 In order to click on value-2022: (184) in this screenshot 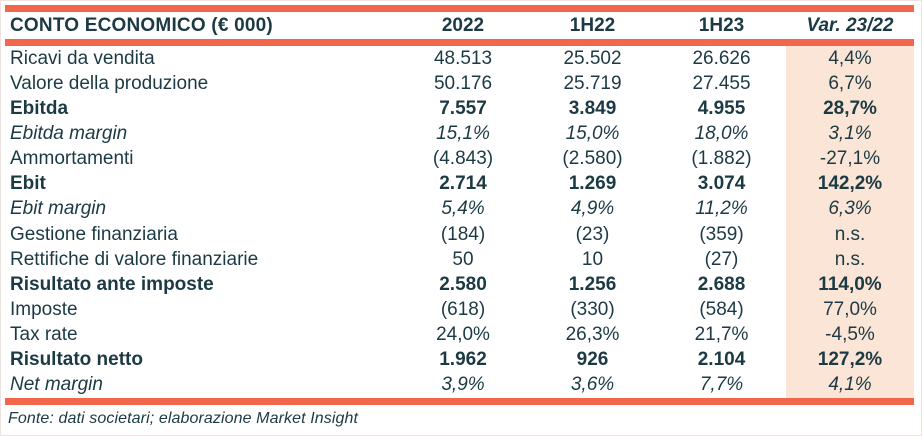, I will do `click(463, 234)`.